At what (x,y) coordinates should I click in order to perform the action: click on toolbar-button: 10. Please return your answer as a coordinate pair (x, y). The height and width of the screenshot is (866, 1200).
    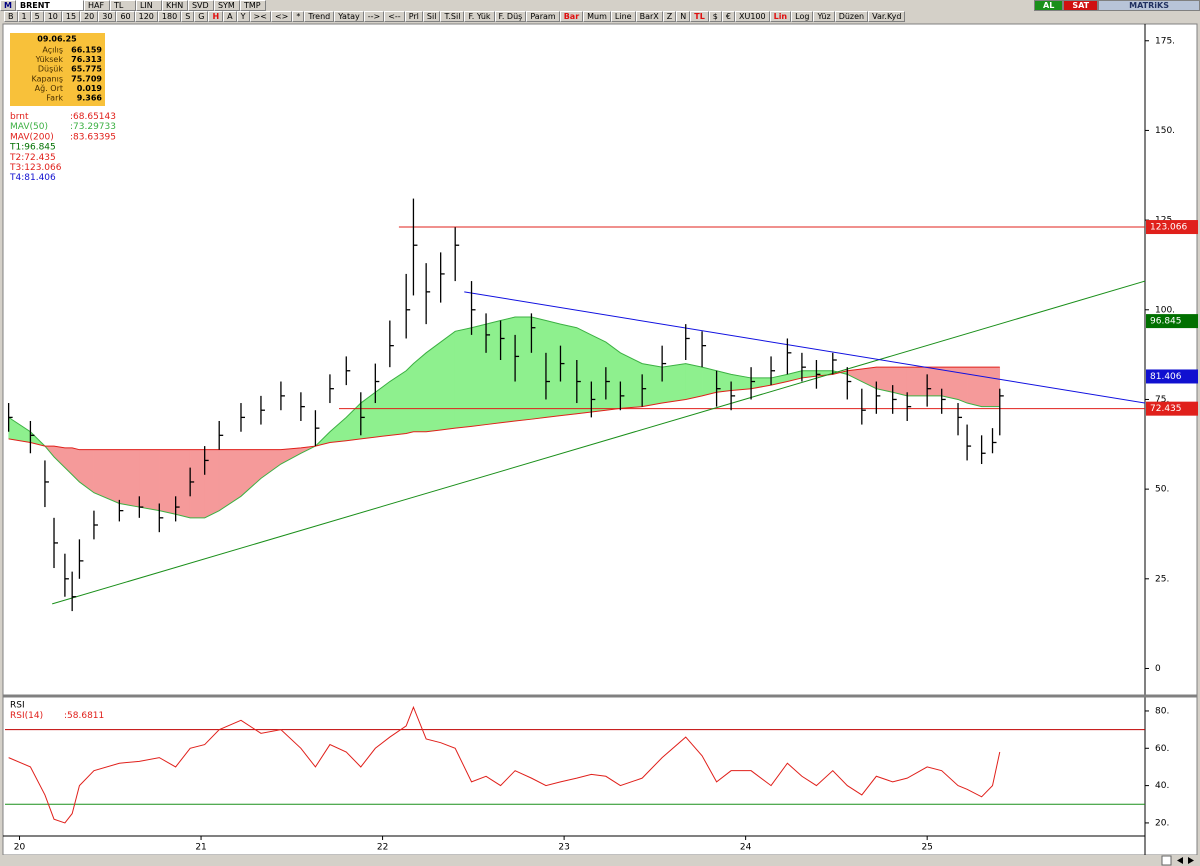
    Looking at the image, I should click on (52, 16).